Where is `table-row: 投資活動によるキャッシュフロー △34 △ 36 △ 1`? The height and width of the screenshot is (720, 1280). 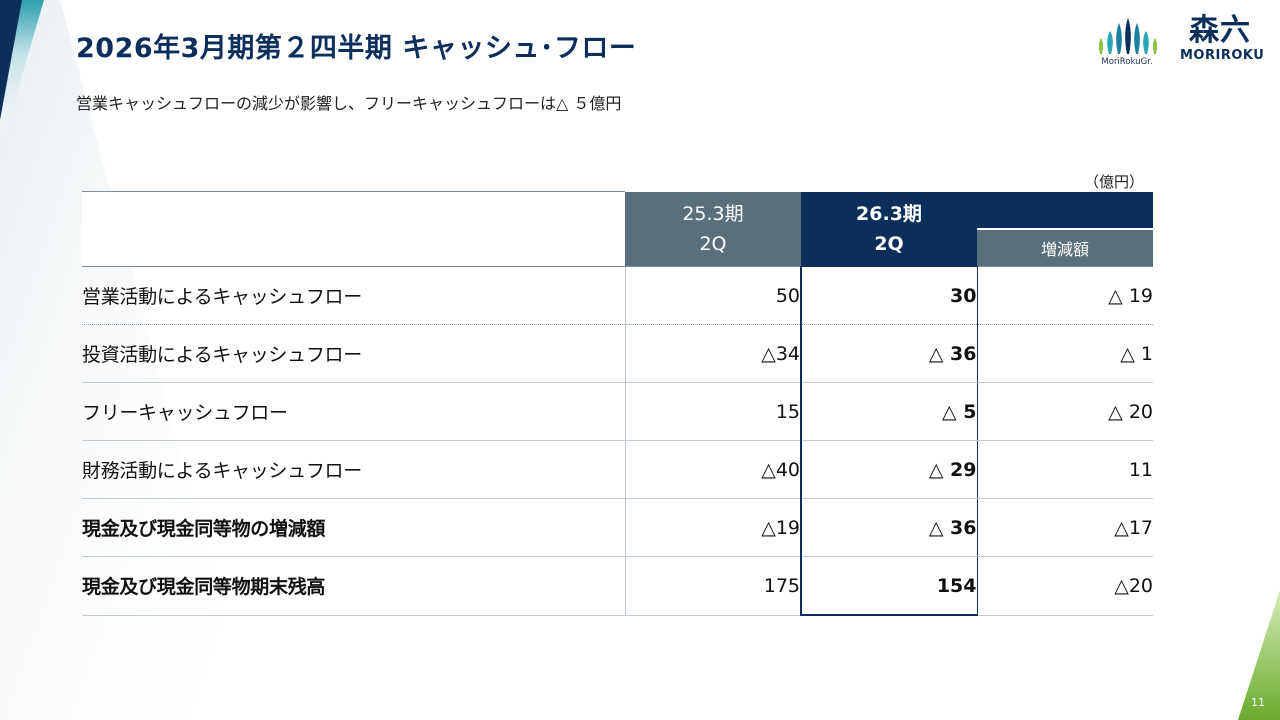 table-row: 投資活動によるキャッシュフロー △34 △ 36 △ 1 is located at coordinates (617, 353).